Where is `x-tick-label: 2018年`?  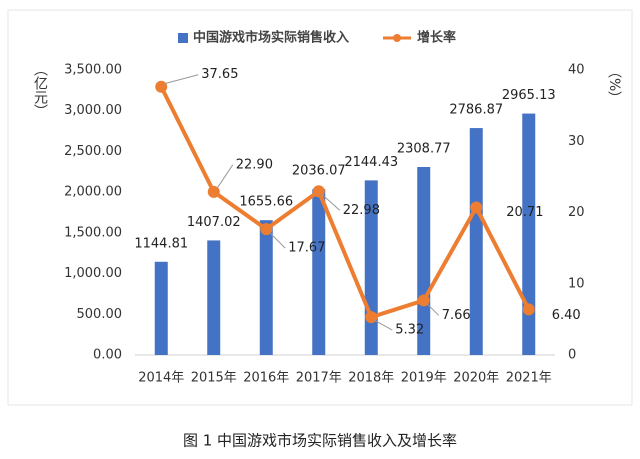
x-tick-label: 2018年 is located at coordinates (371, 378).